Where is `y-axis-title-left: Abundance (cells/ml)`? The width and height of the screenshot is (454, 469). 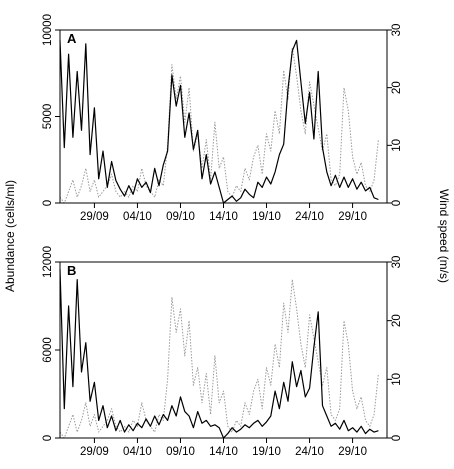
y-axis-title-left: Abundance (cells/ml) is located at coordinates (10, 236).